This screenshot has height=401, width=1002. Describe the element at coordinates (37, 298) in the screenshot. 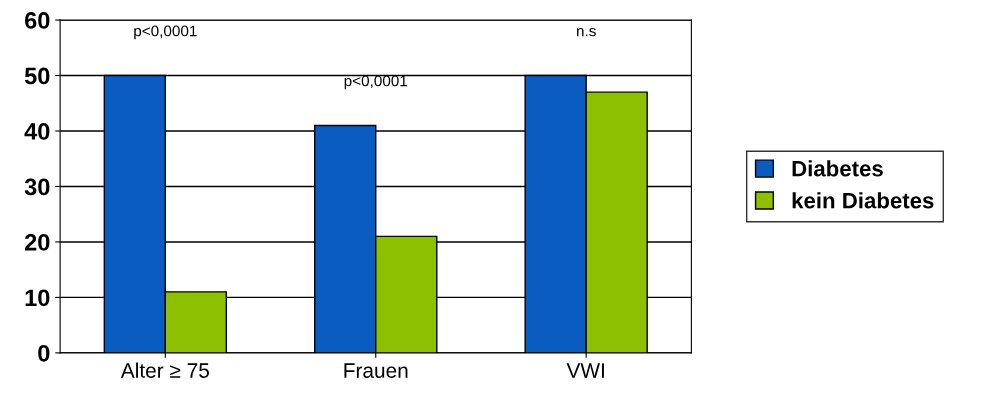

I see `y-tick-label: 10` at that location.